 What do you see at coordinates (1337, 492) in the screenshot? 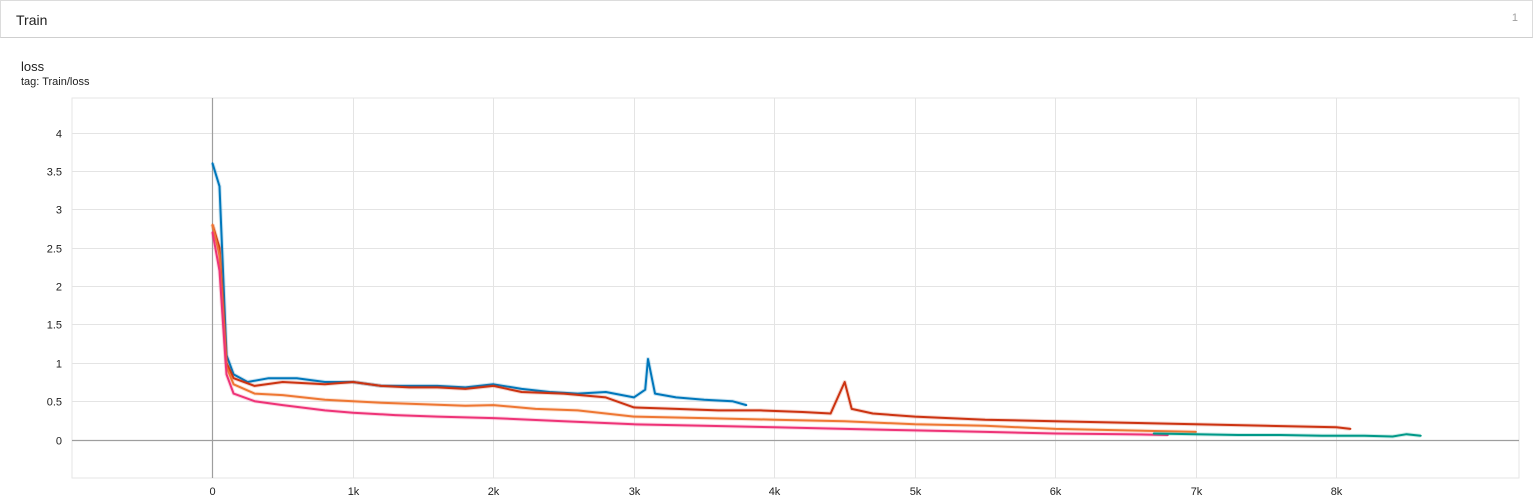
I see `x-tick-label: 8k` at bounding box center [1337, 492].